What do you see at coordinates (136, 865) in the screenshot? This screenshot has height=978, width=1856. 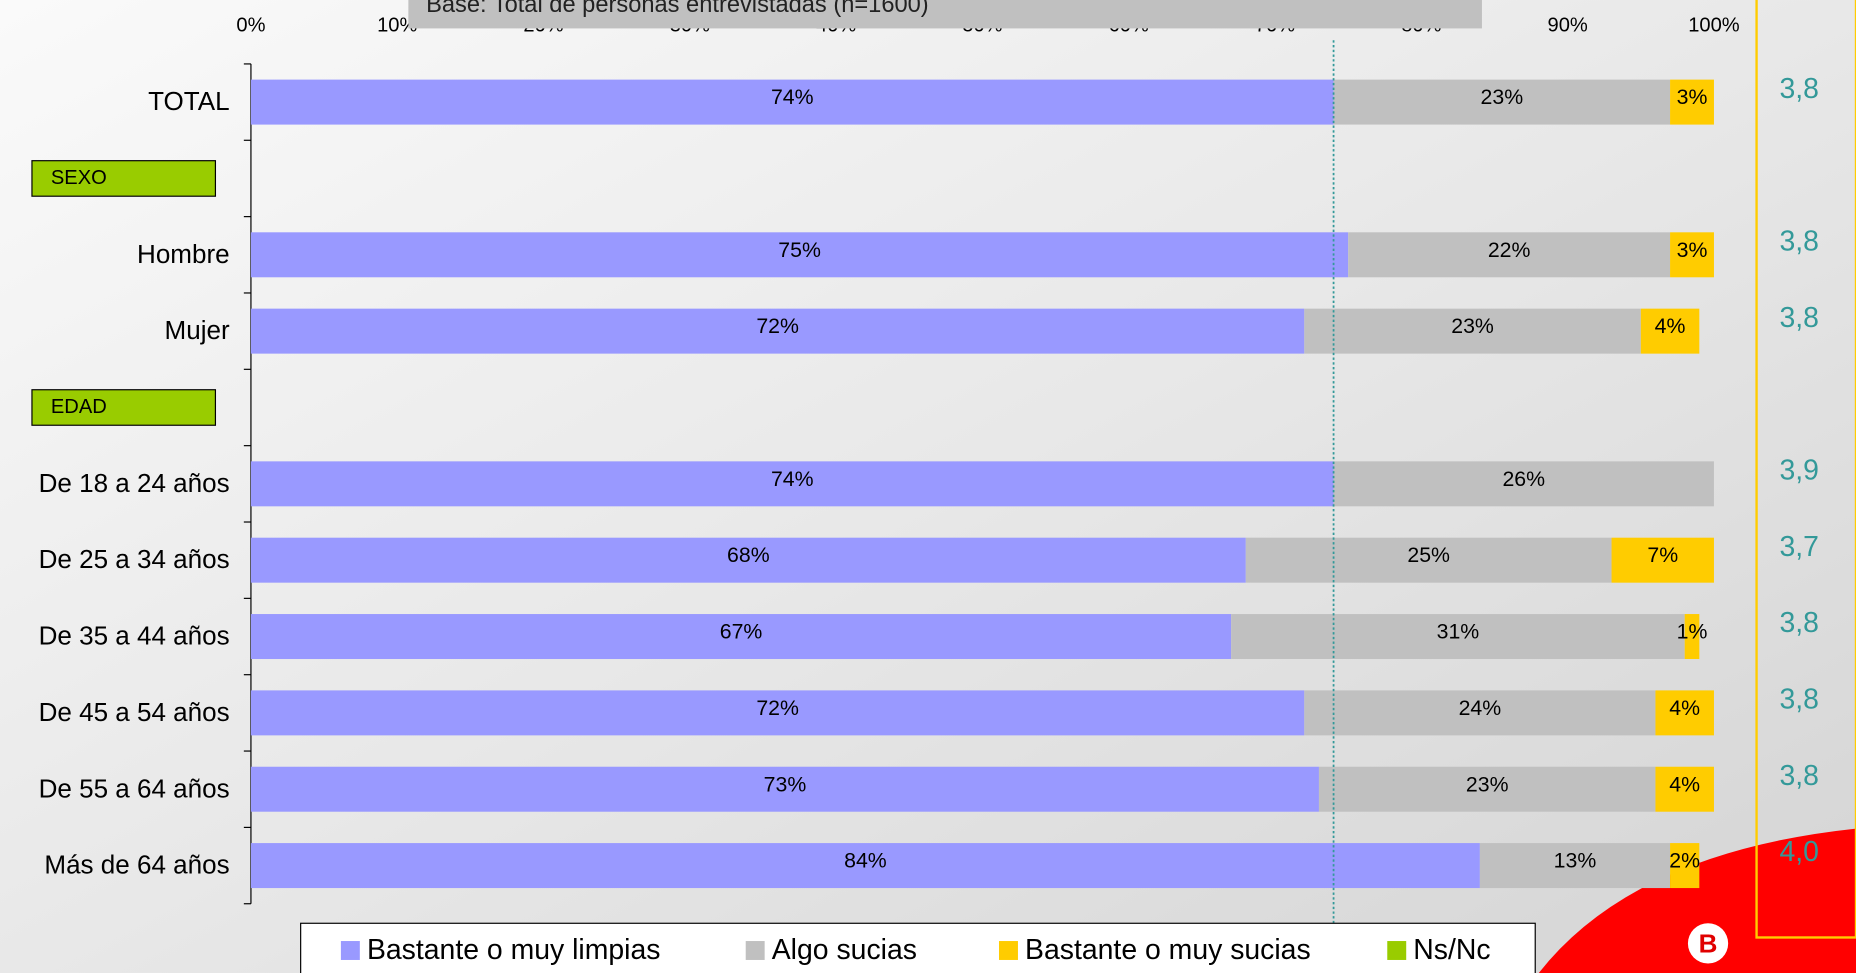 I see `y-tick-label: Más de 64 años` at bounding box center [136, 865].